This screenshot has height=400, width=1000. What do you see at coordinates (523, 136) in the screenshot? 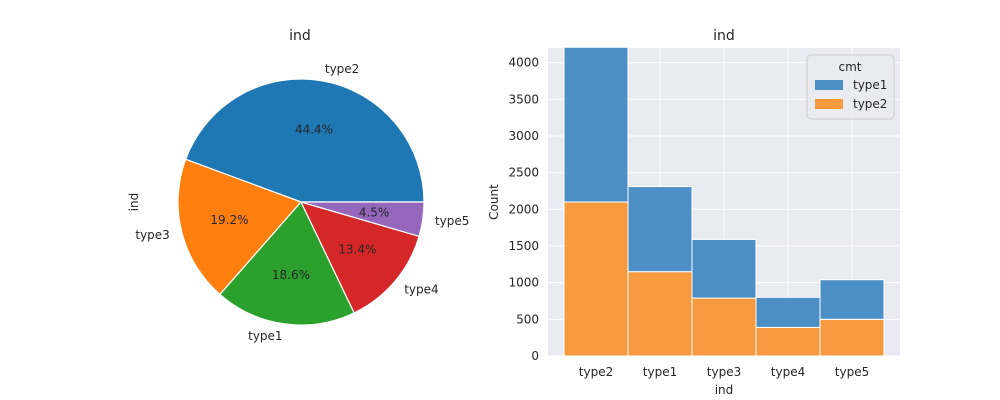
I see `y-tick-label: 3000` at bounding box center [523, 136].